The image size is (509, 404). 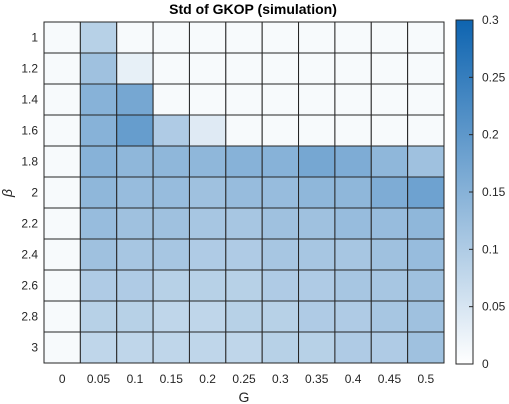 I want to click on colorbar-tick-label: 0.25, so click(x=494, y=77).